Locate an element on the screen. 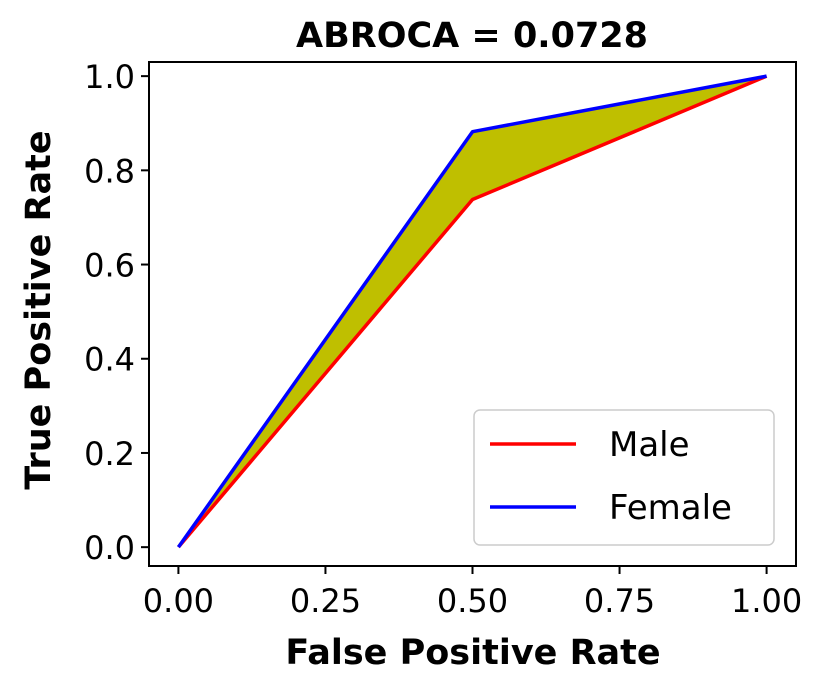  x-tick-label: 0.00 is located at coordinates (178, 601).